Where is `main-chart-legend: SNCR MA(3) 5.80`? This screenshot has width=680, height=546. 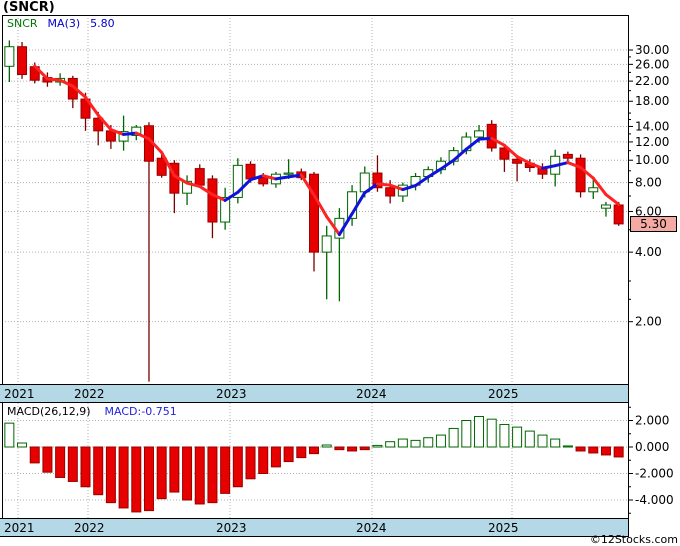
main-chart-legend: SNCR MA(3) 5.80 is located at coordinates (61, 23).